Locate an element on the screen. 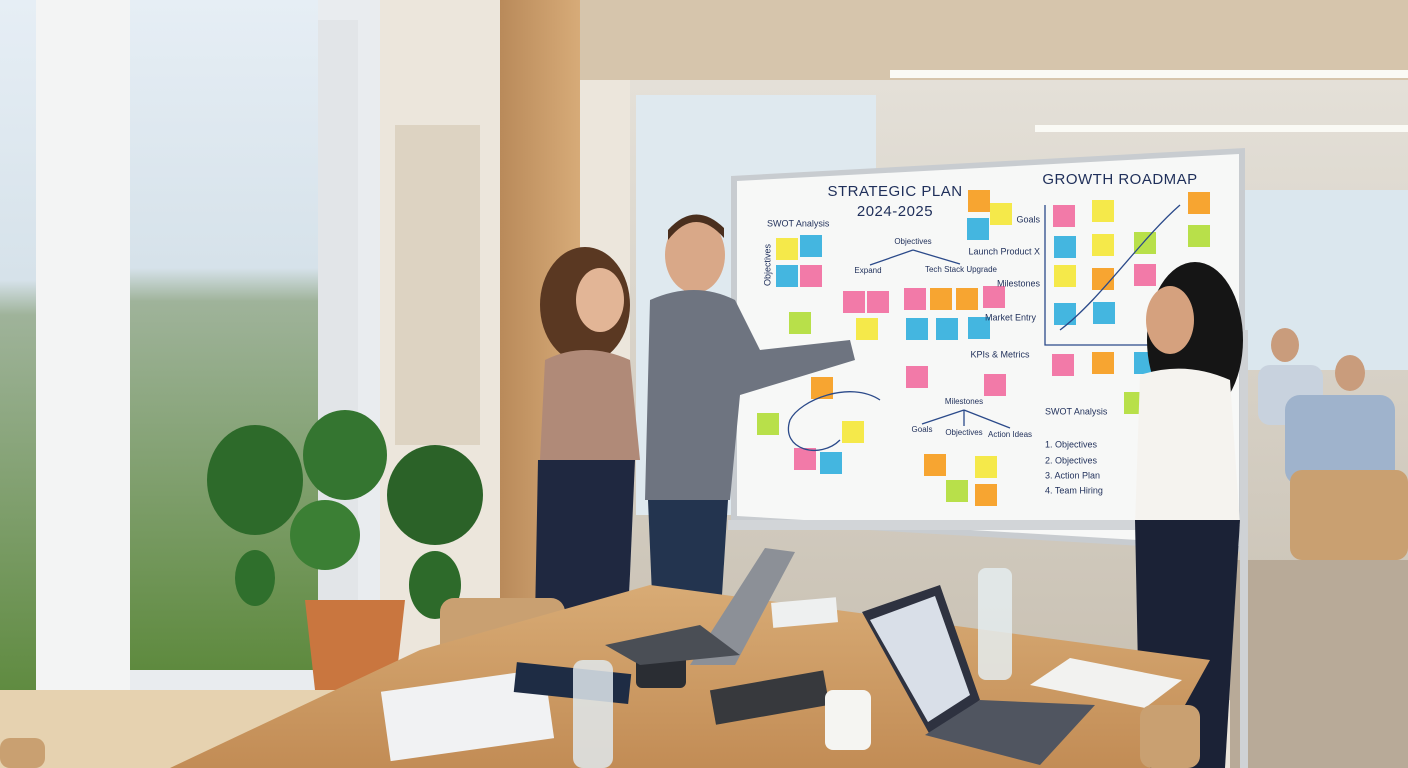  ceiling-panel is located at coordinates (991, 40).